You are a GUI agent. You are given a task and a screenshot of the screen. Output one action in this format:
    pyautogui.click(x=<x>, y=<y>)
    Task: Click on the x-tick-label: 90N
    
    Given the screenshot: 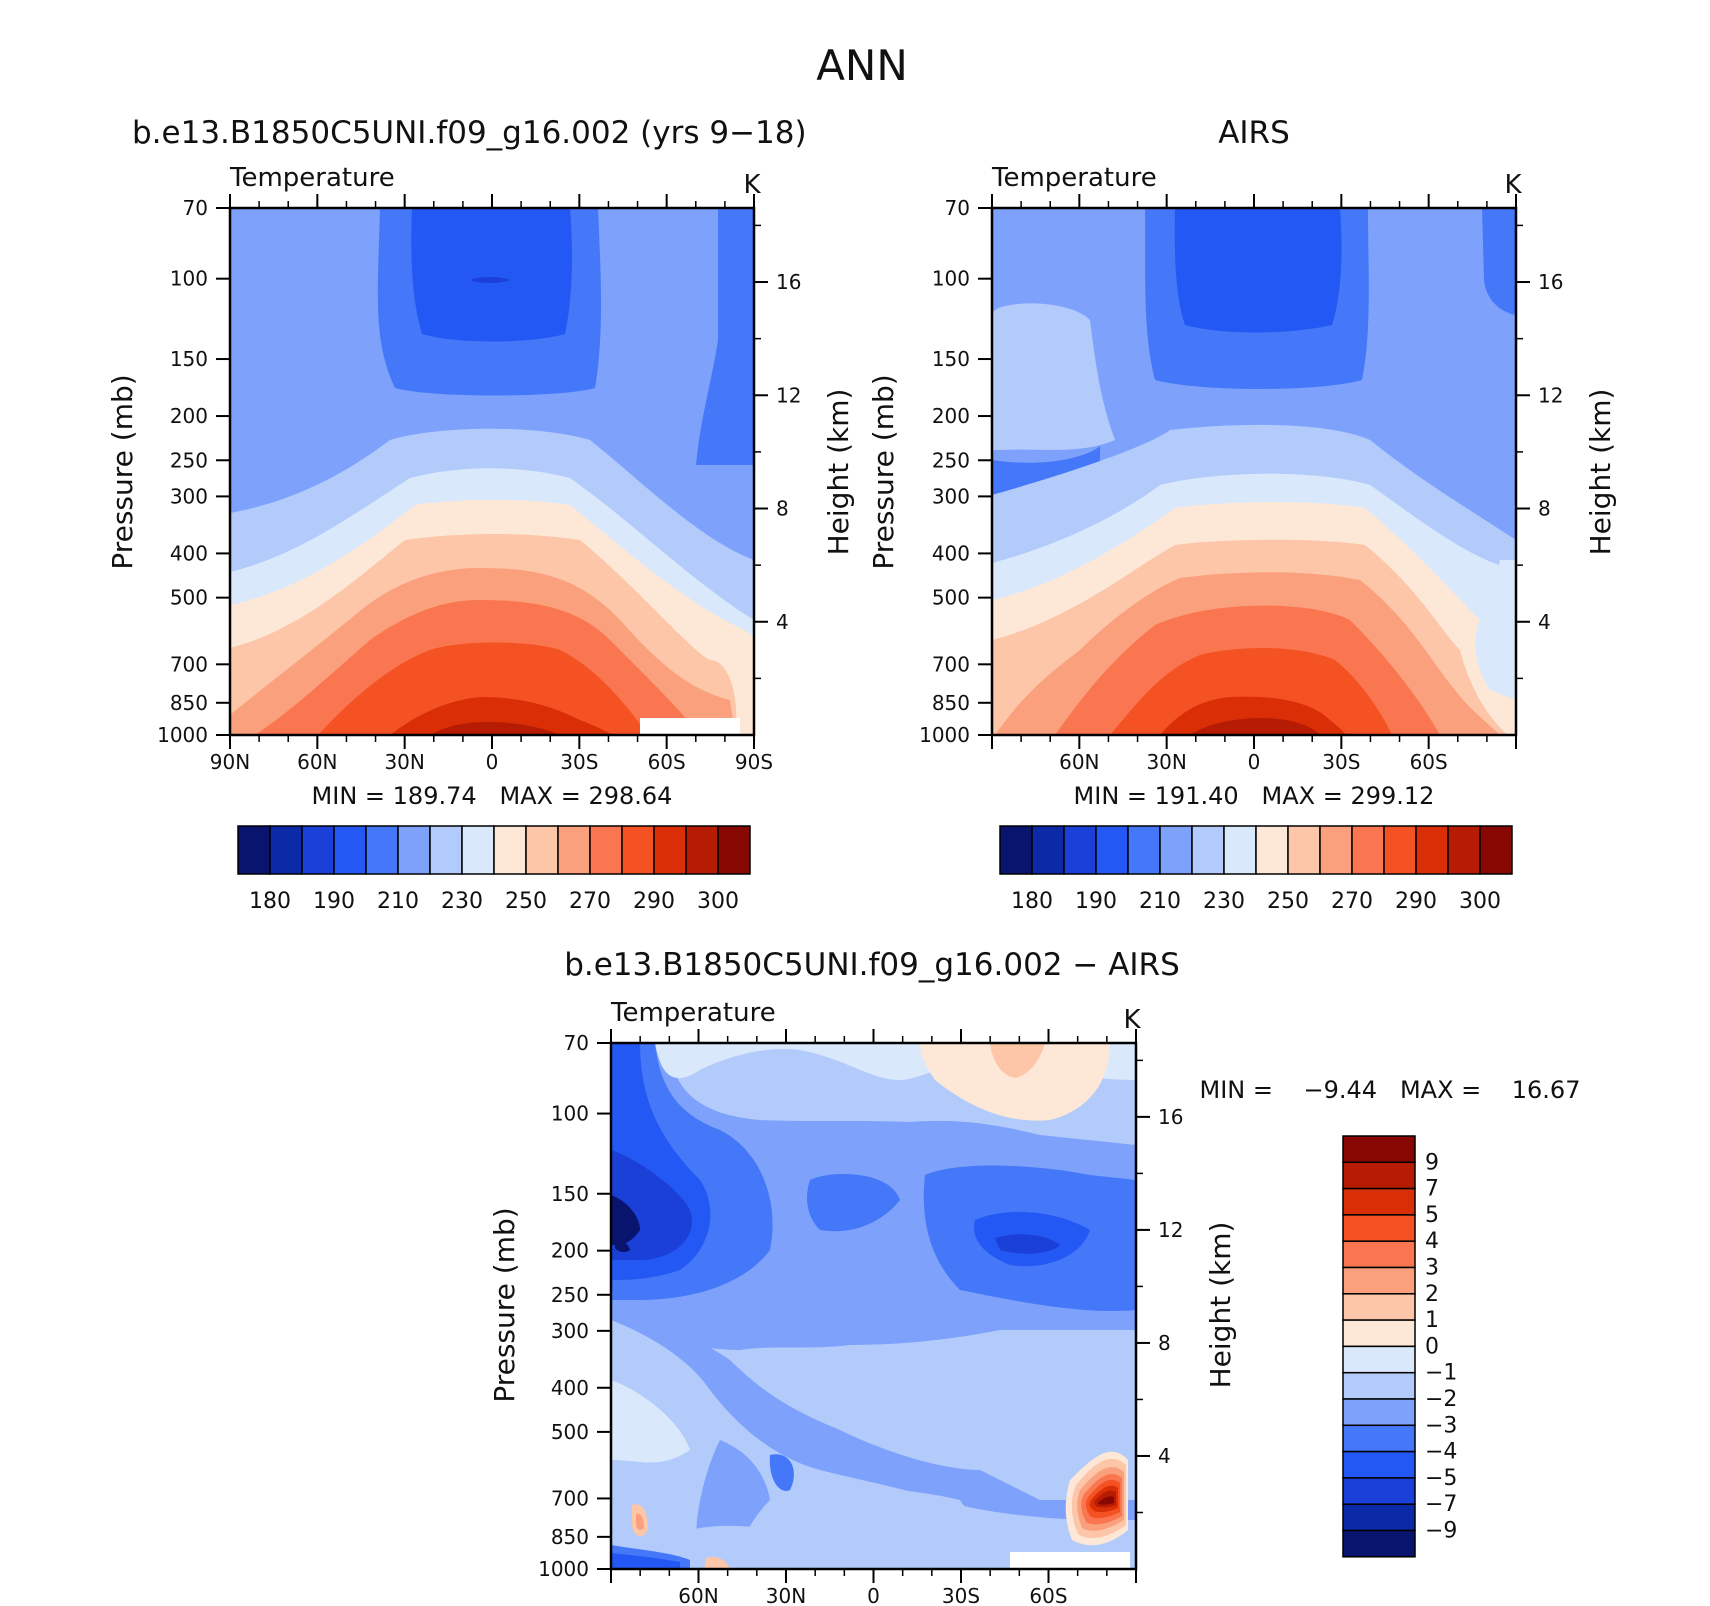 What is the action you would take?
    pyautogui.click(x=230, y=762)
    